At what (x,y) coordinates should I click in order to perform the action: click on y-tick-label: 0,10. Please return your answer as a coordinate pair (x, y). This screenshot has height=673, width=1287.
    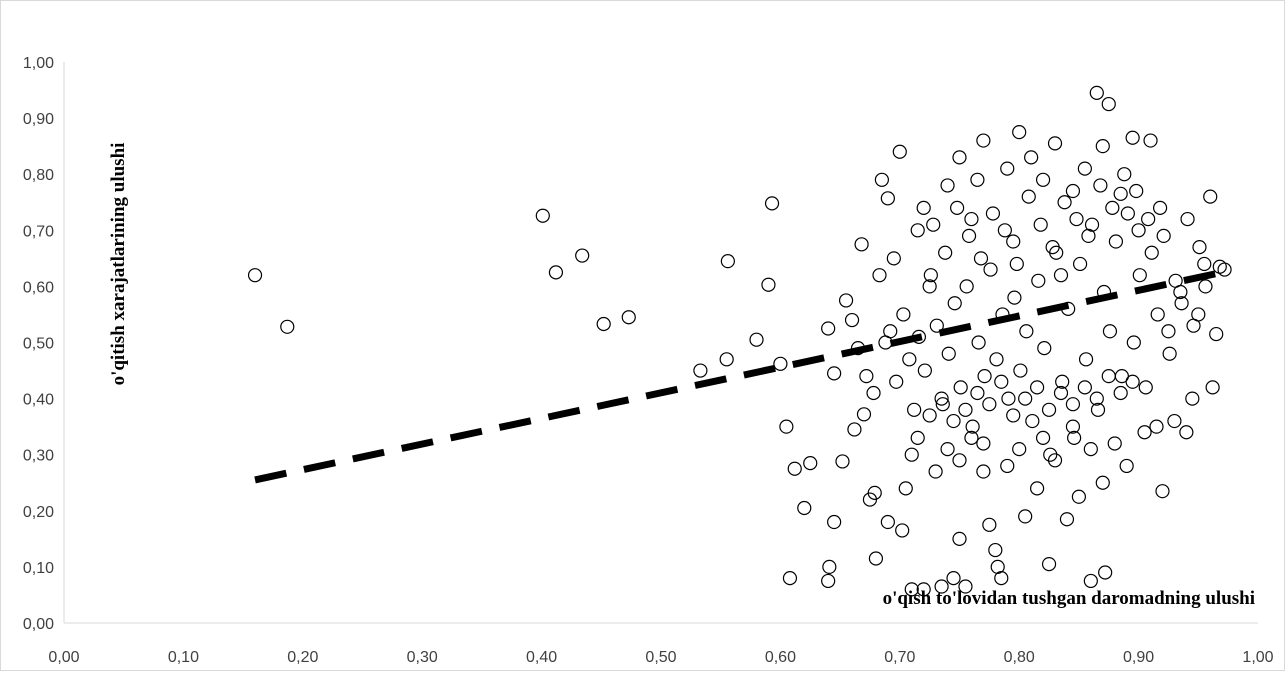
    Looking at the image, I should click on (38, 568).